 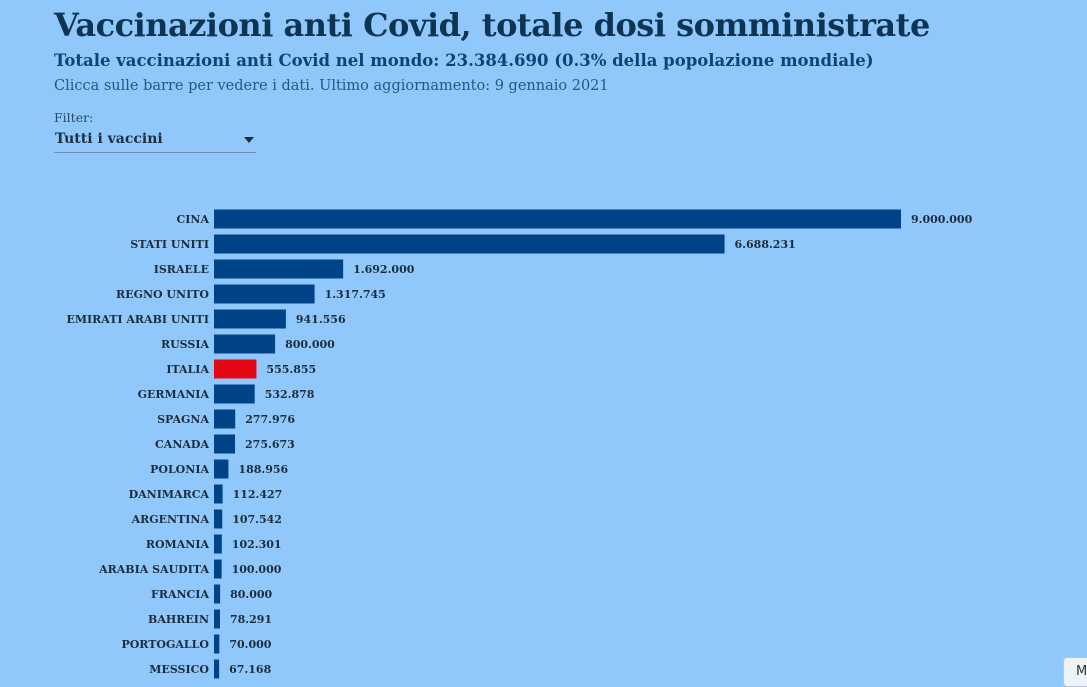 What do you see at coordinates (1075, 672) in the screenshot?
I see `corner-button: M` at bounding box center [1075, 672].